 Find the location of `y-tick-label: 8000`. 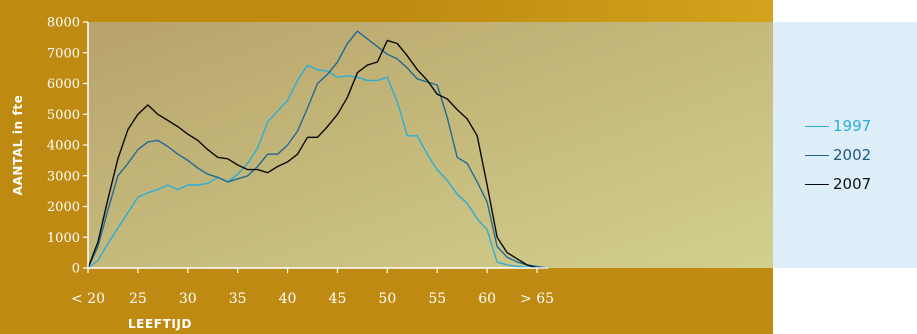

y-tick-label: 8000 is located at coordinates (63, 23).